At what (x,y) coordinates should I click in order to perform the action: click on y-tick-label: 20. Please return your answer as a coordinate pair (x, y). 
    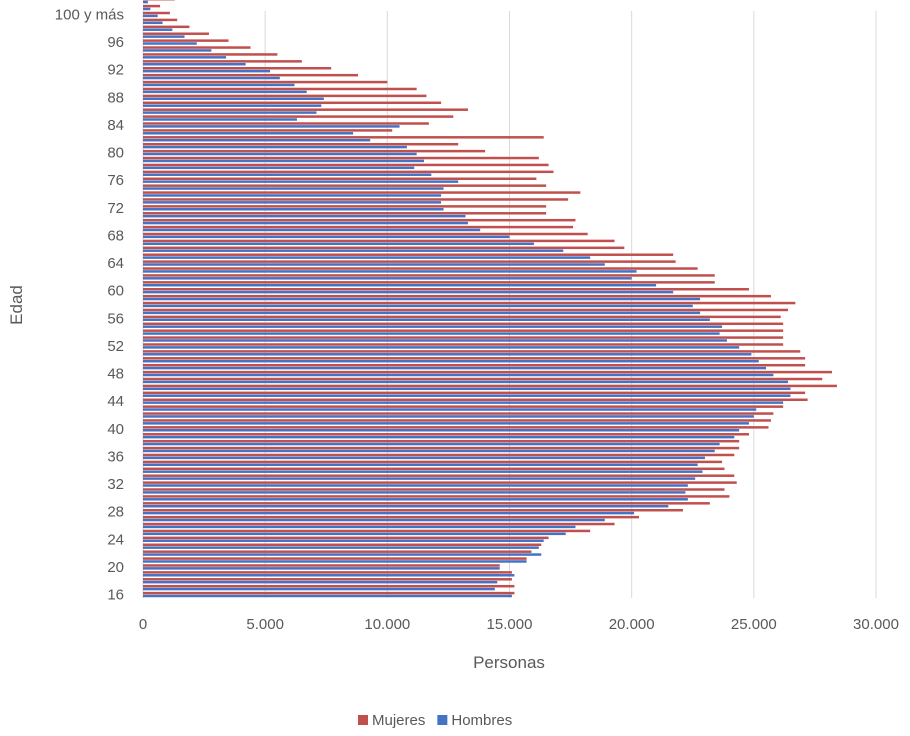
    Looking at the image, I should click on (115, 567).